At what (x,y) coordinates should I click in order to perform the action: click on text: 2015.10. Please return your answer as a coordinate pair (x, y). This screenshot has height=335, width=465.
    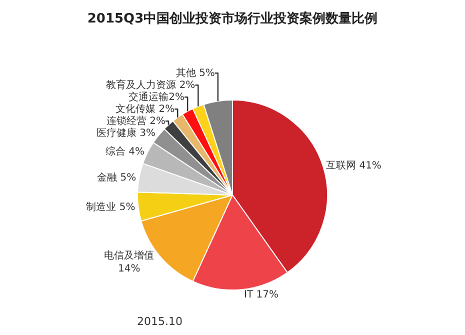
    Looking at the image, I should click on (159, 321).